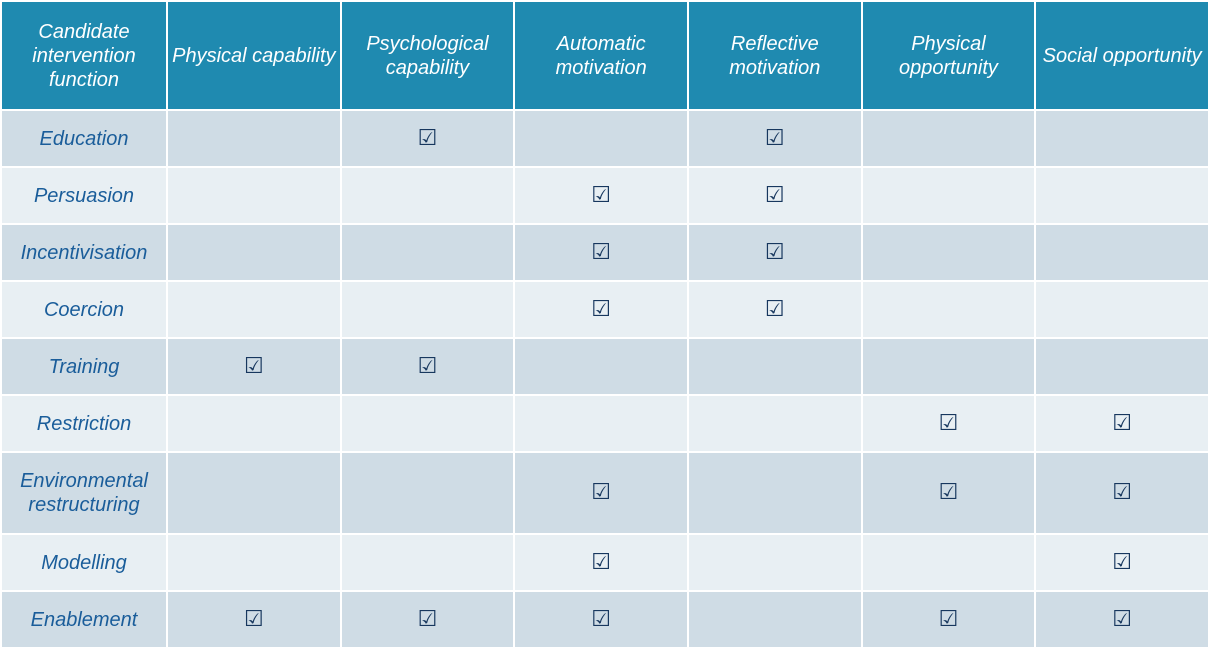 Image resolution: width=1210 pixels, height=649 pixels. I want to click on header-social-opportunity: Social opportunity, so click(1122, 55).